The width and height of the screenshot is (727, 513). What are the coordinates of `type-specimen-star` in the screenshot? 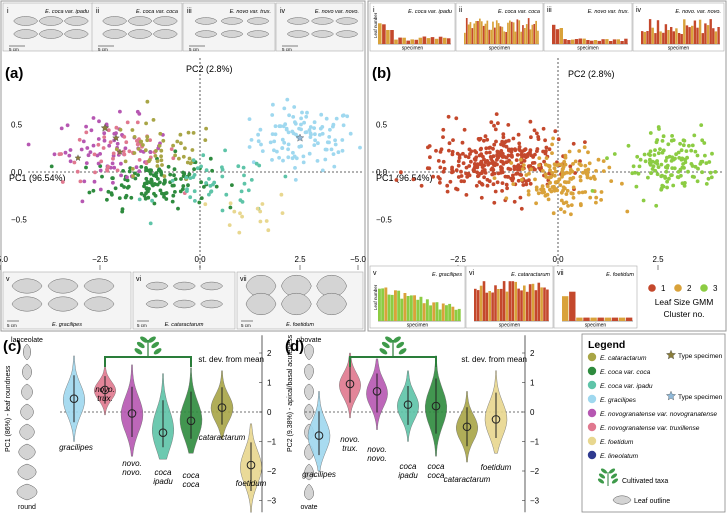 It's located at (300, 137).